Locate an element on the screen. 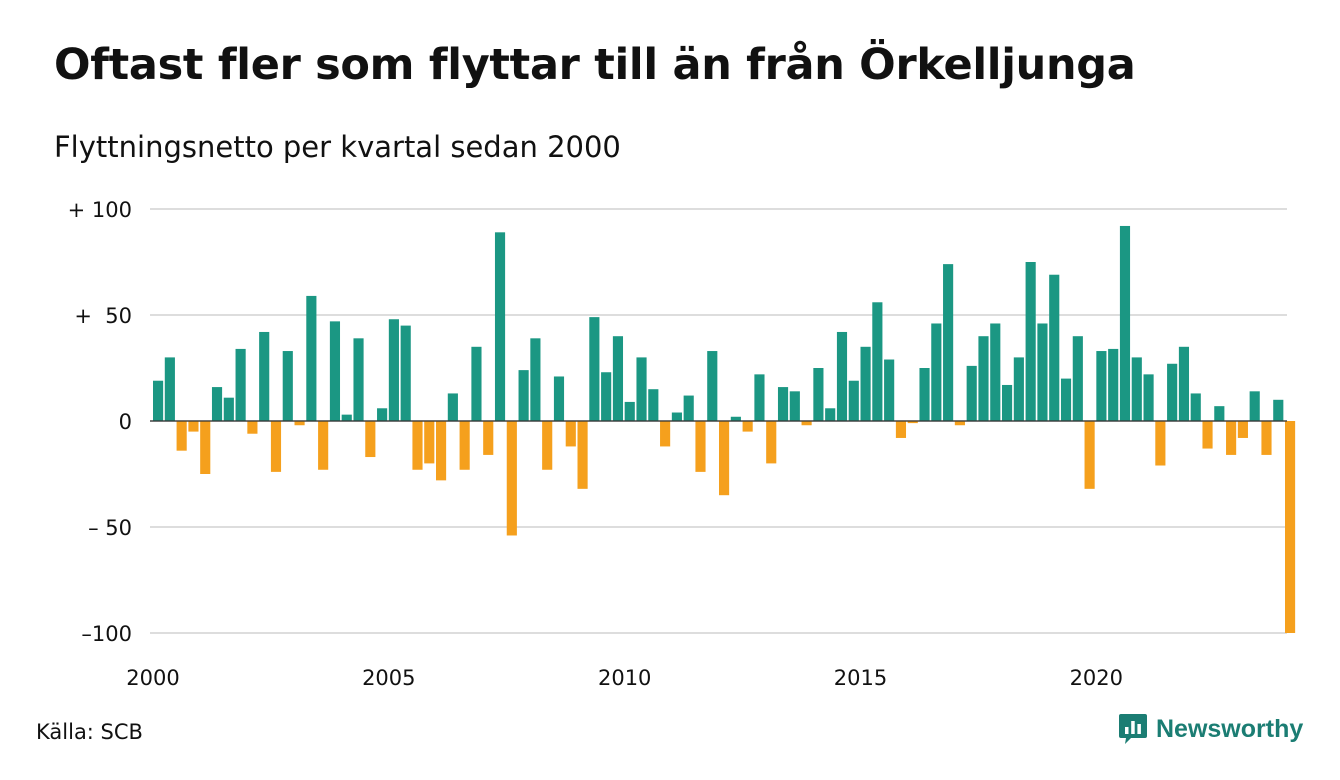 The width and height of the screenshot is (1340, 780). y-tick-label: + 100 is located at coordinates (100, 210).